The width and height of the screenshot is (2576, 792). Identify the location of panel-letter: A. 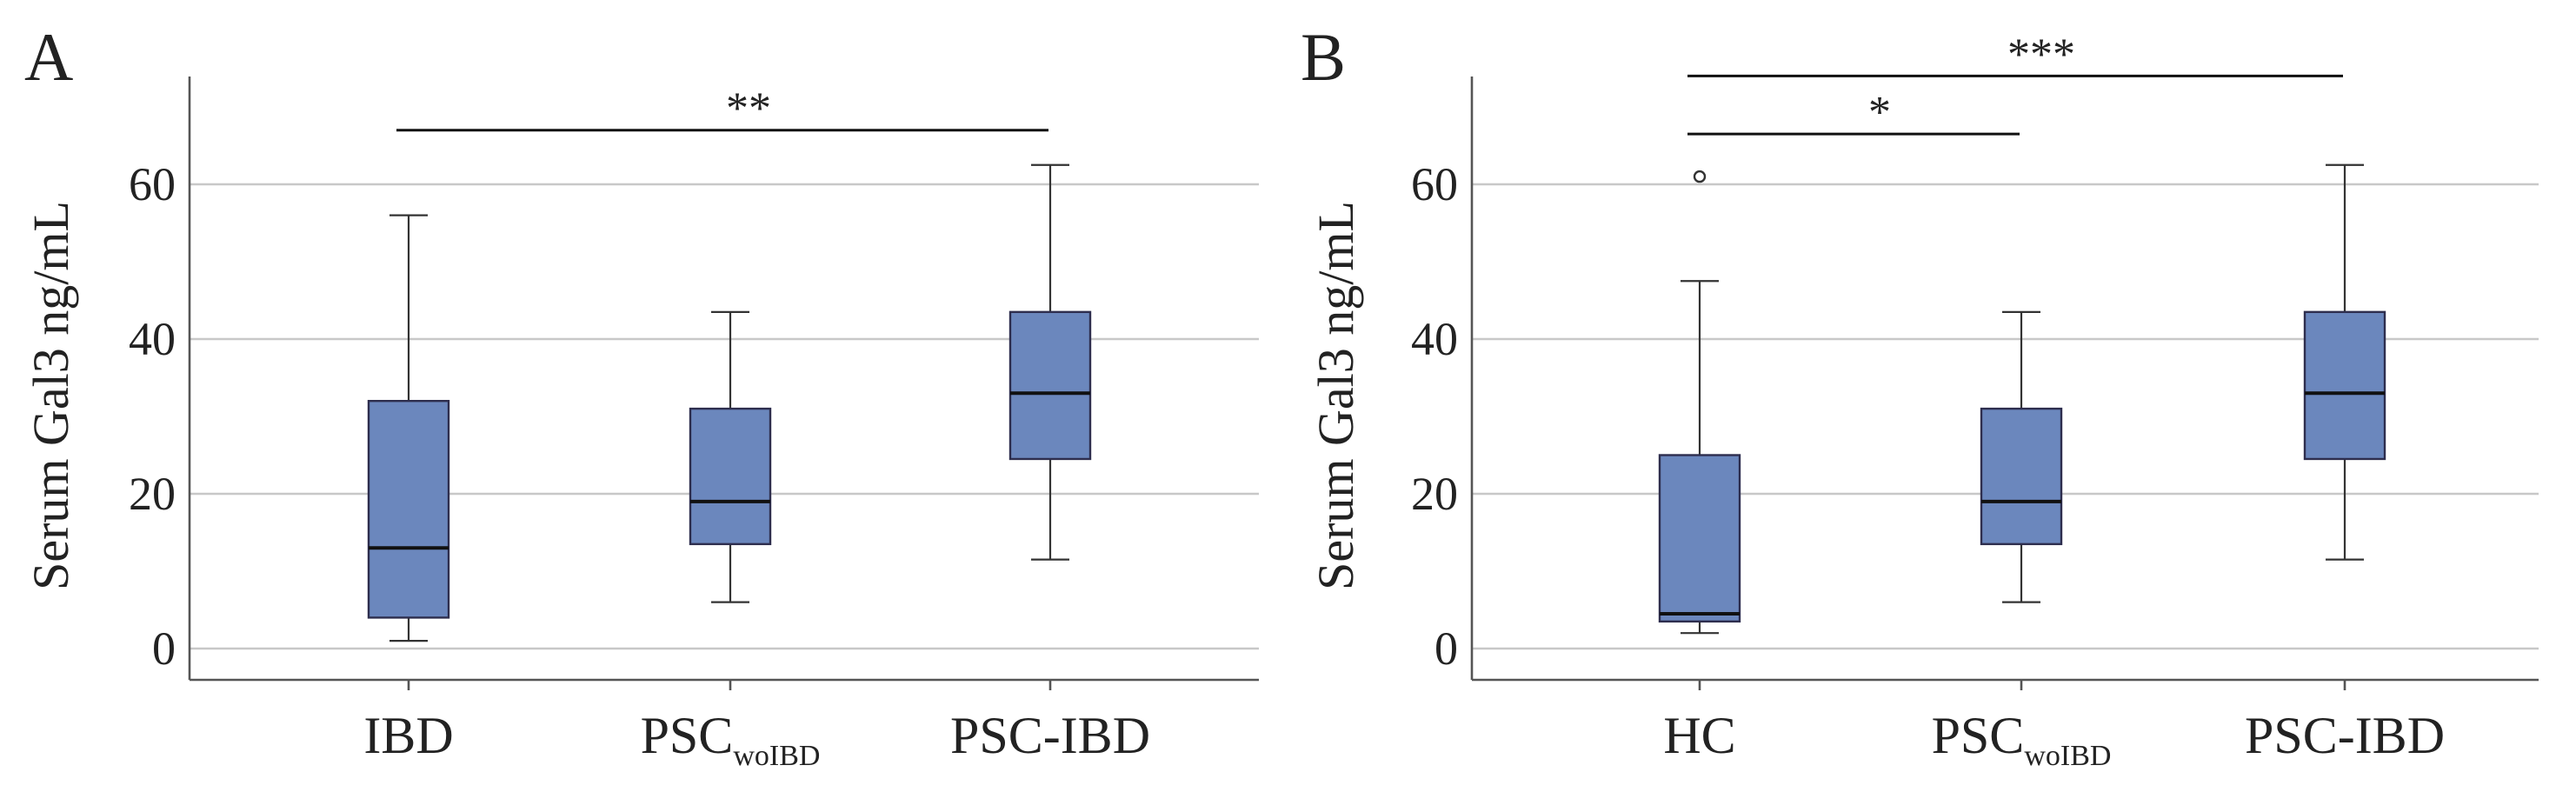
(48, 57).